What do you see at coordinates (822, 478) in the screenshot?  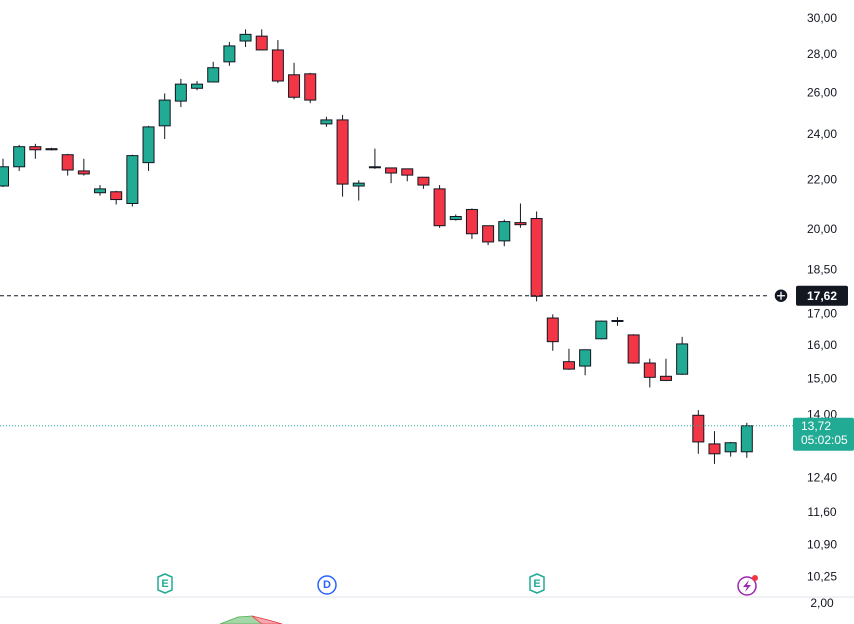 I see `y-tick-label: 12,40` at bounding box center [822, 478].